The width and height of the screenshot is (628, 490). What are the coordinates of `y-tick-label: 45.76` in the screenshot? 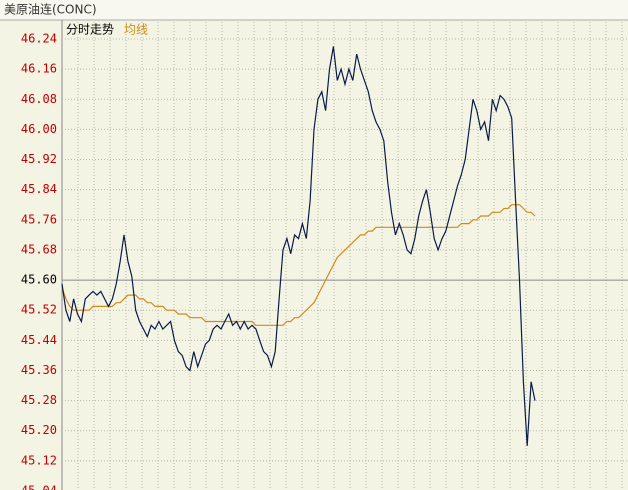 It's located at (39, 219).